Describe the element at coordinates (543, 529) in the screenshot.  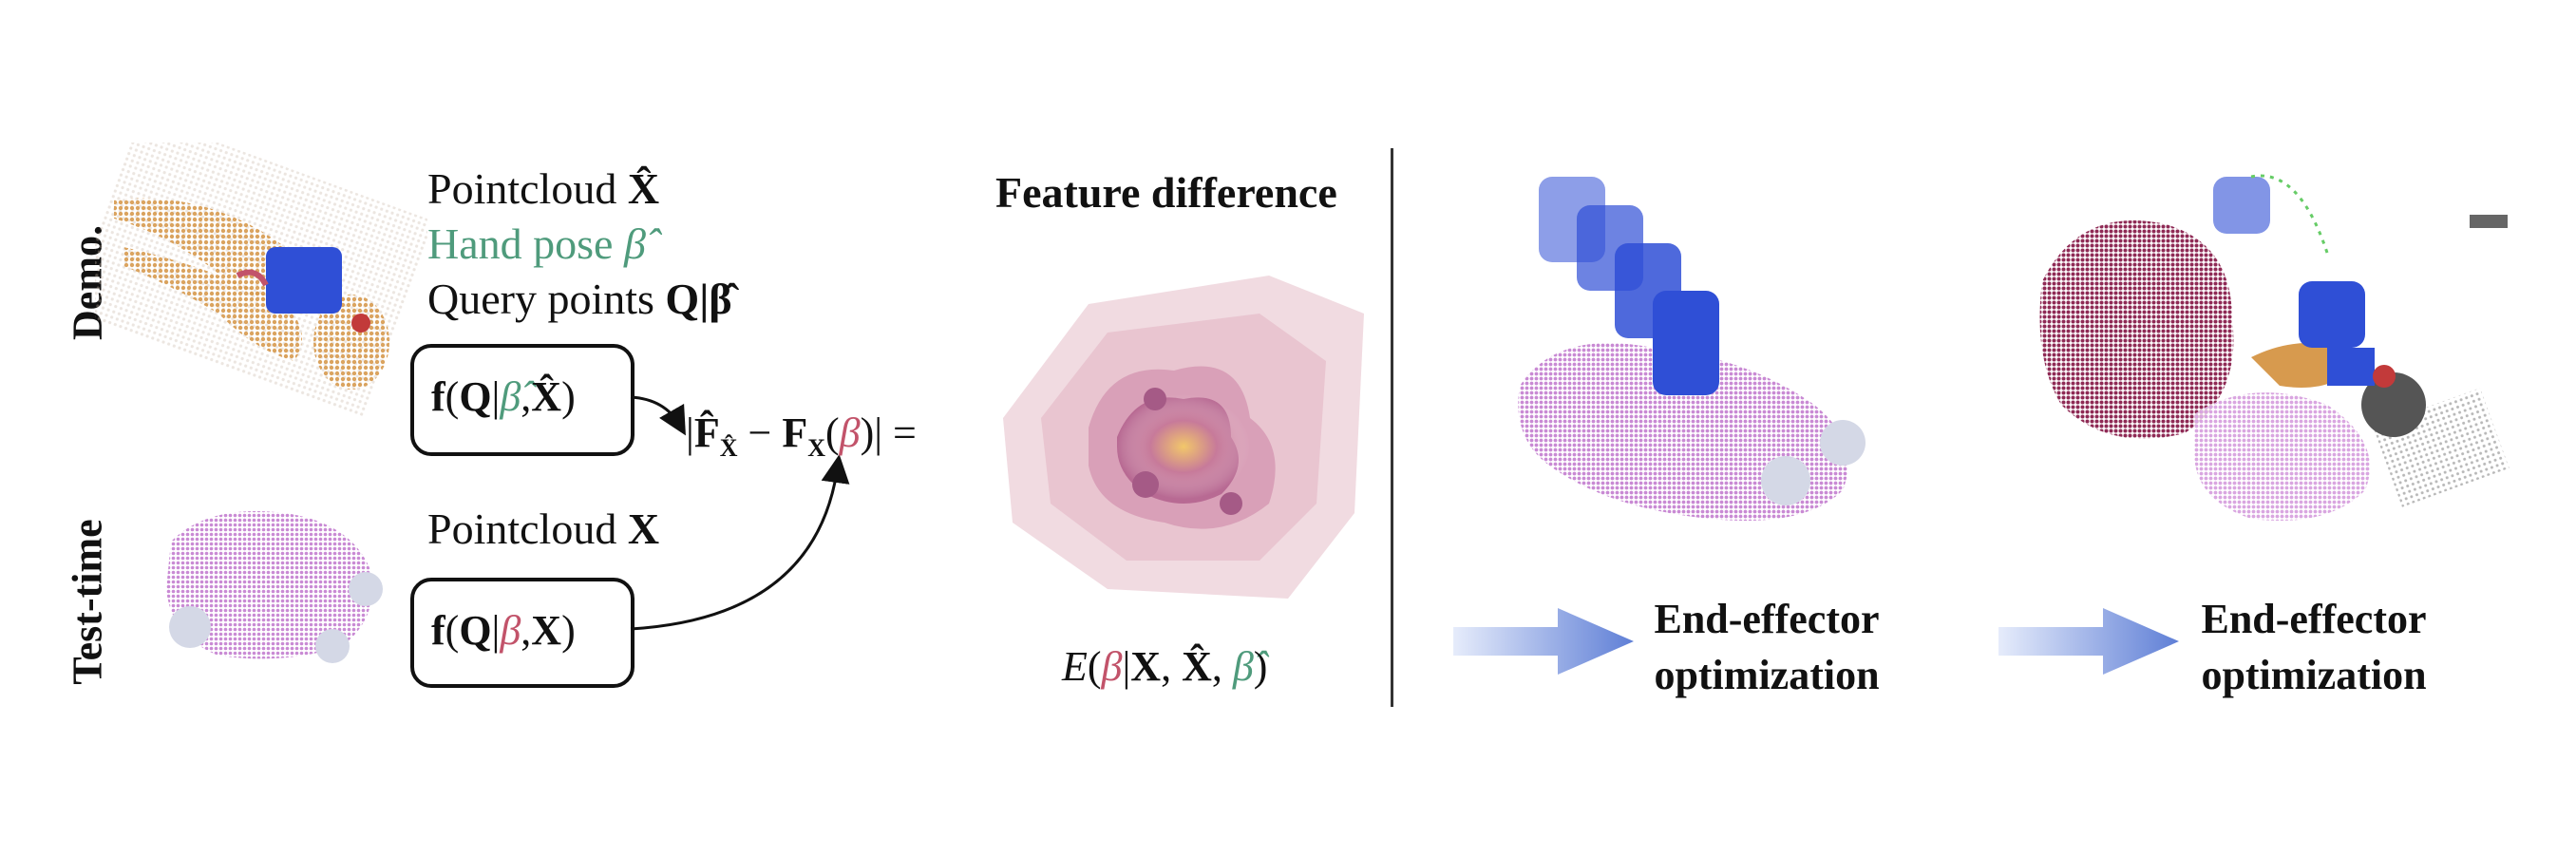
I see `test-pointcloud-label: Pointcloud X` at that location.